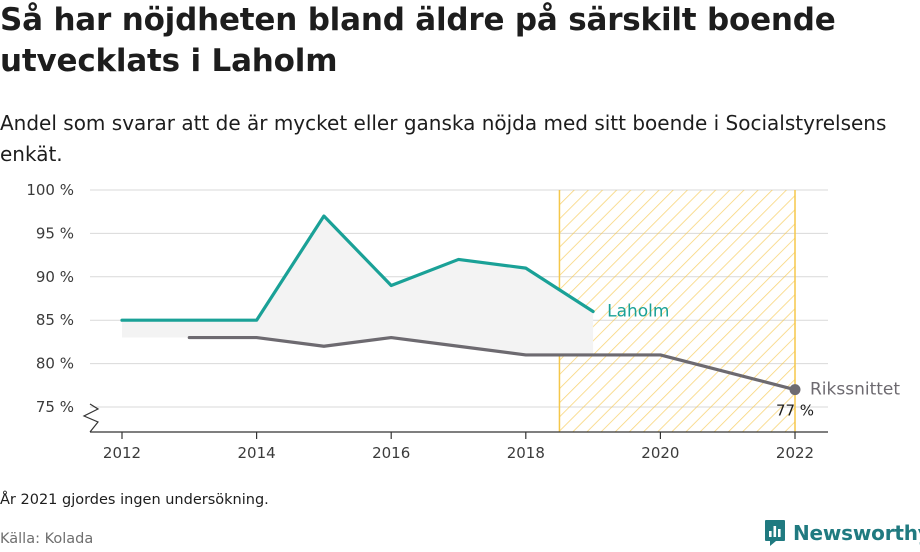 The width and height of the screenshot is (920, 552). What do you see at coordinates (47, 539) in the screenshot?
I see `source-text: Källa: Kolada` at bounding box center [47, 539].